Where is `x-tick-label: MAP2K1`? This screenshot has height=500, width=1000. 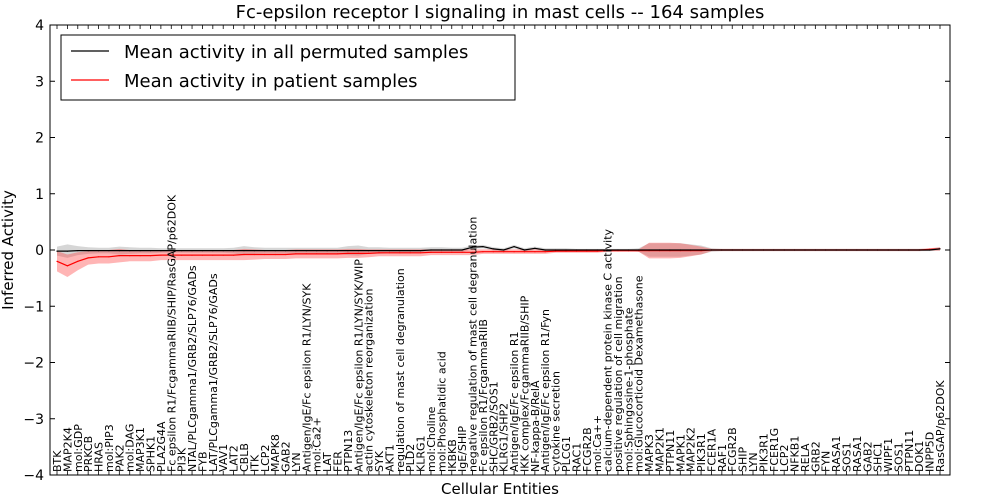
x-tick-label: MAP2K1 is located at coordinates (660, 449).